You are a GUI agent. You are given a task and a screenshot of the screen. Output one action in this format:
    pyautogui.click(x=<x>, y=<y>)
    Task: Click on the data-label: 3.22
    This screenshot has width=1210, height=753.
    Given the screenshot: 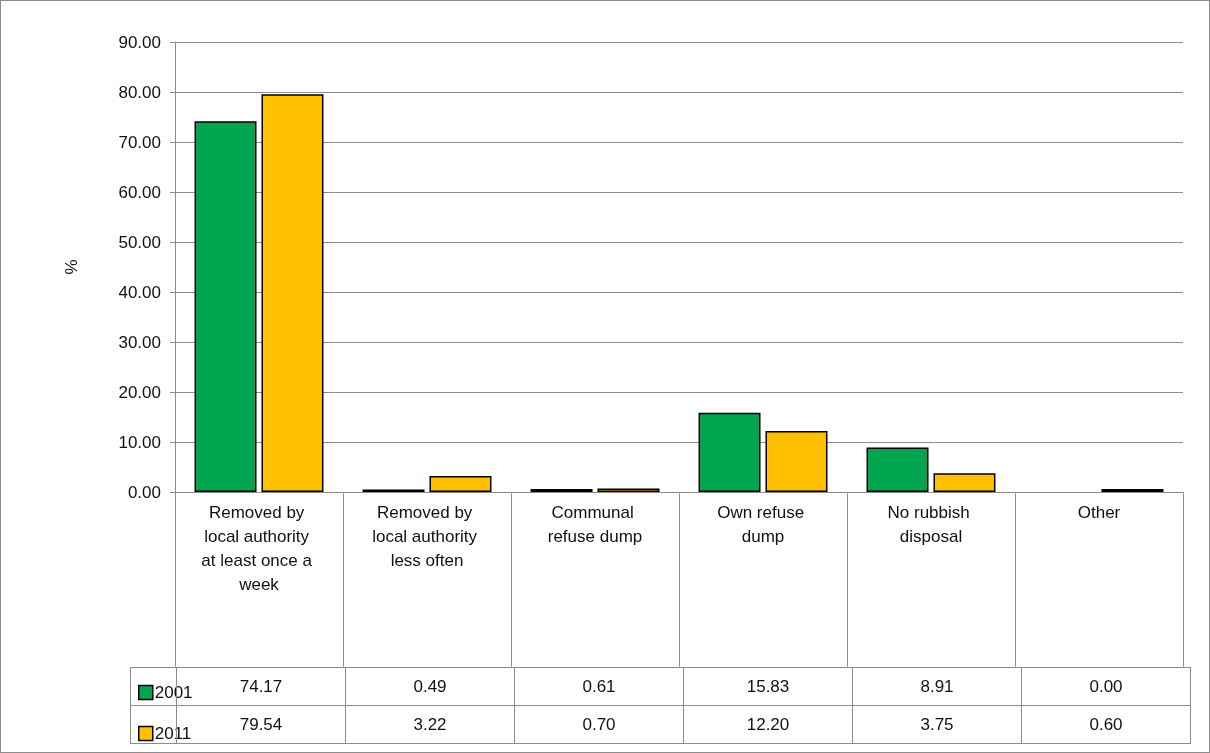 What is the action you would take?
    pyautogui.click(x=430, y=724)
    